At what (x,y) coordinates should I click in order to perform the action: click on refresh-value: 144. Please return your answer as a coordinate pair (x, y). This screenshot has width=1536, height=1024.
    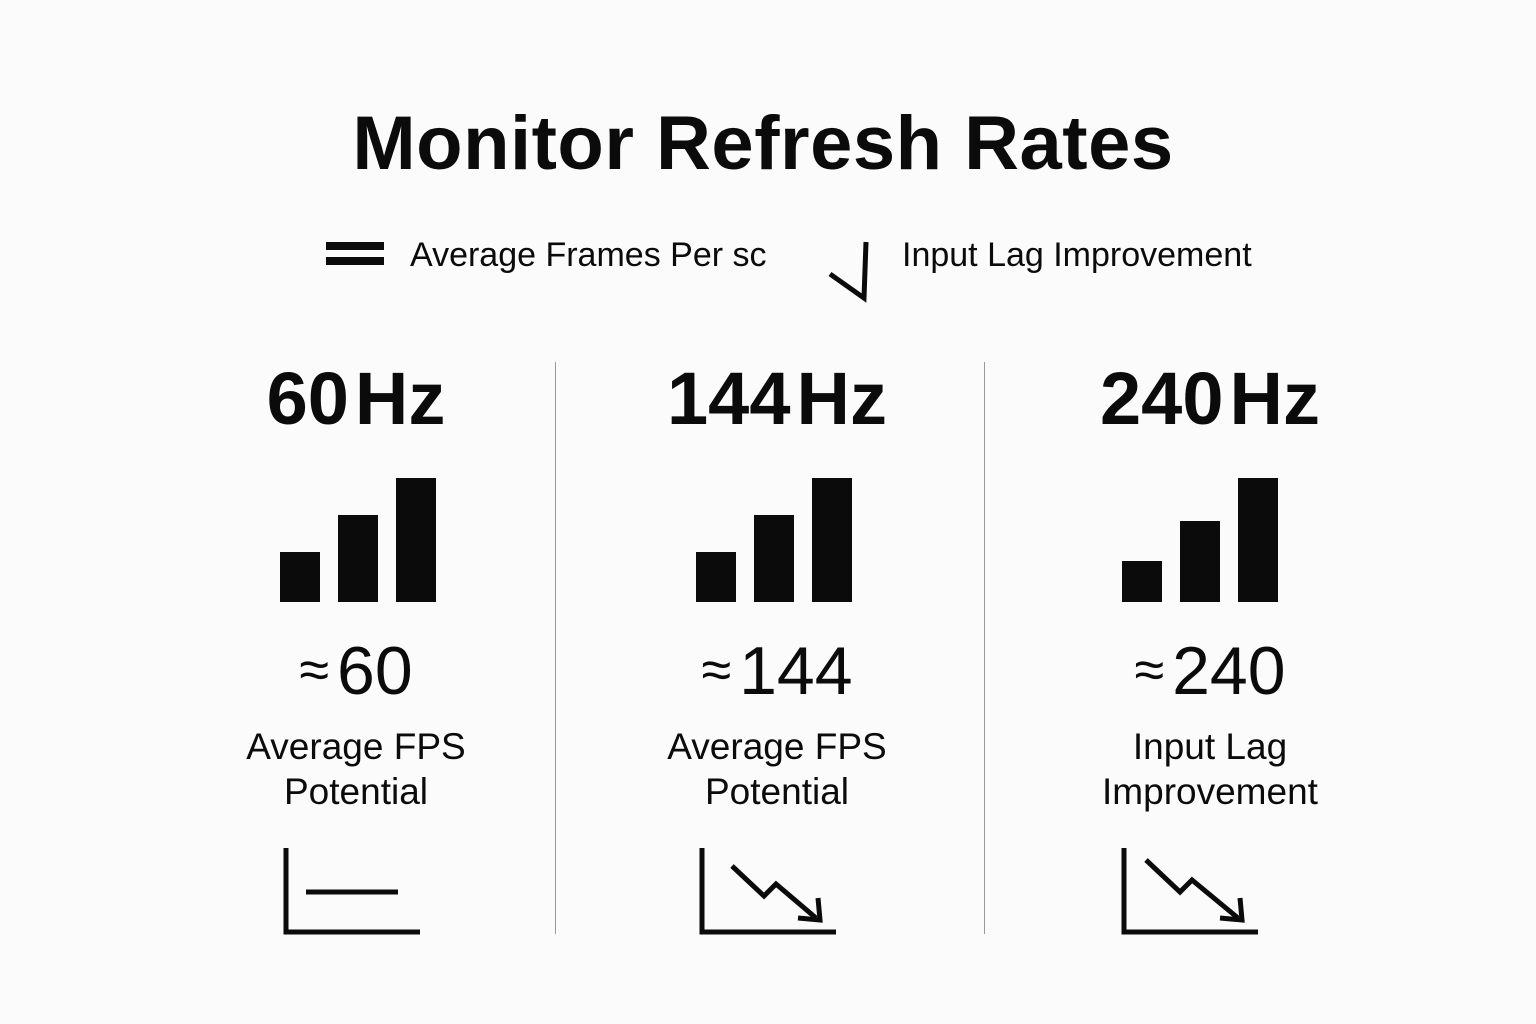
    Looking at the image, I should click on (729, 398).